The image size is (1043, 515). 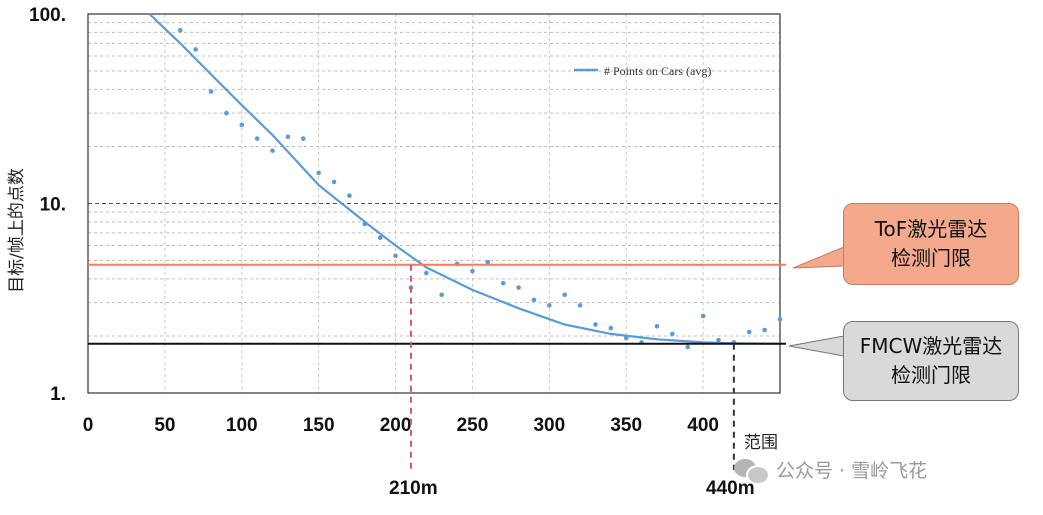 What do you see at coordinates (58, 394) in the screenshot?
I see `y-tick-label: 1.` at bounding box center [58, 394].